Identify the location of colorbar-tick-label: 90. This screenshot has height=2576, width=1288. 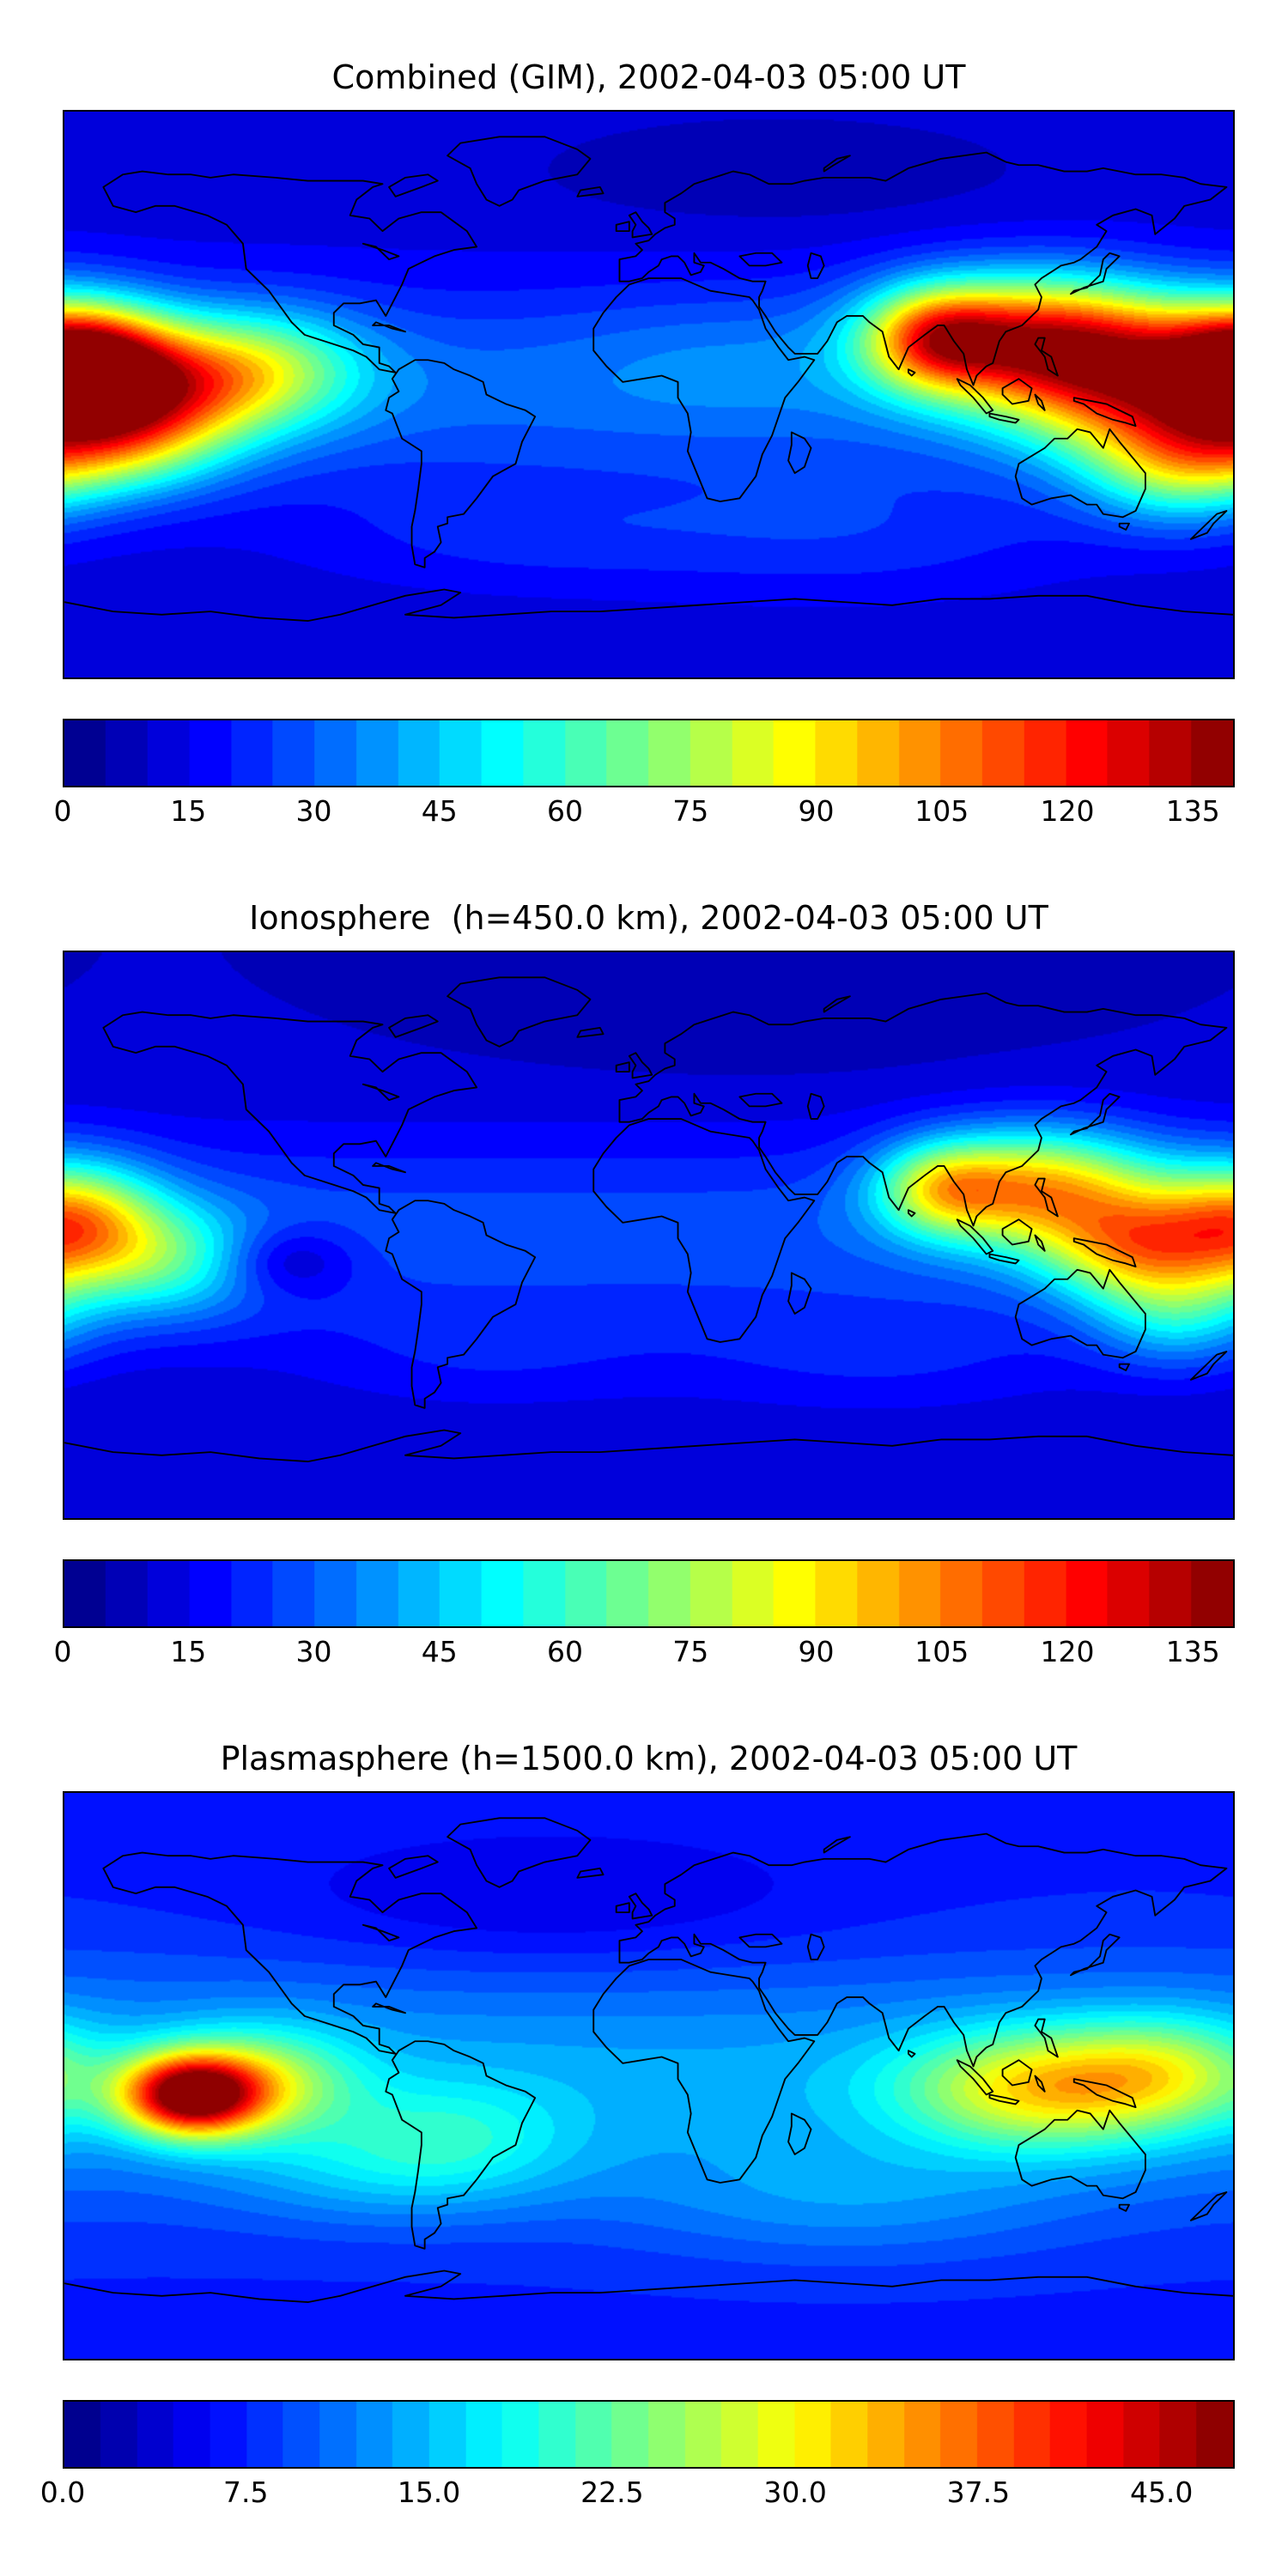
(817, 1652).